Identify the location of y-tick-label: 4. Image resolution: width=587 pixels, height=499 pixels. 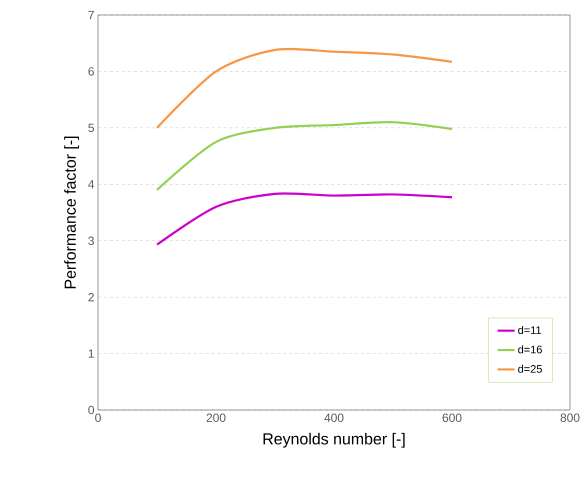
(91, 184).